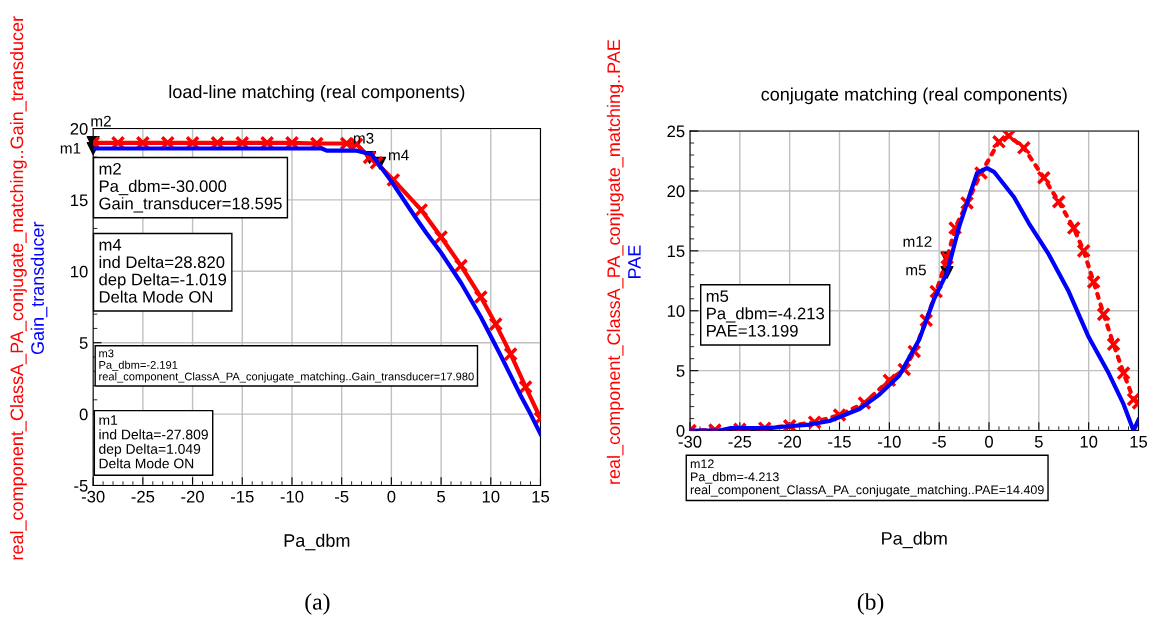 This screenshot has width=1150, height=624. I want to click on annotation: m4, so click(399, 155).